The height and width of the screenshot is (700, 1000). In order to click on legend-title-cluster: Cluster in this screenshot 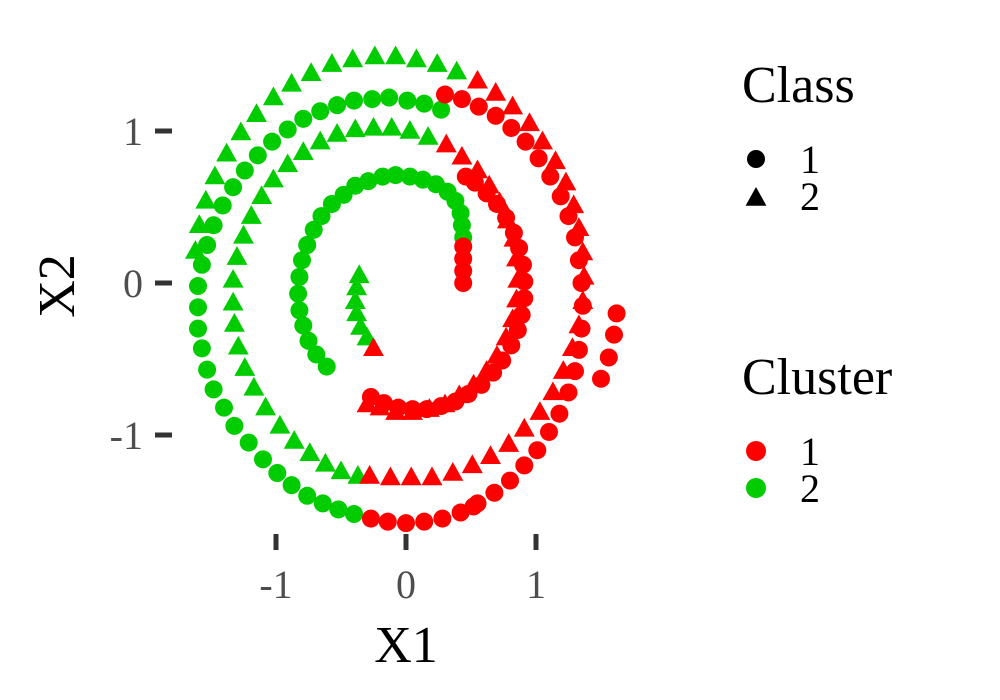, I will do `click(817, 377)`.